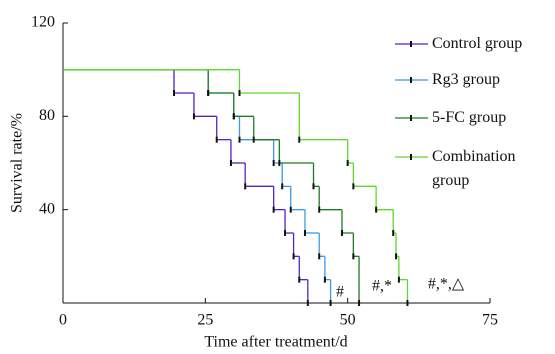 Image resolution: width=555 pixels, height=354 pixels. Describe the element at coordinates (490, 320) in the screenshot. I see `x-tick-label: 75` at that location.